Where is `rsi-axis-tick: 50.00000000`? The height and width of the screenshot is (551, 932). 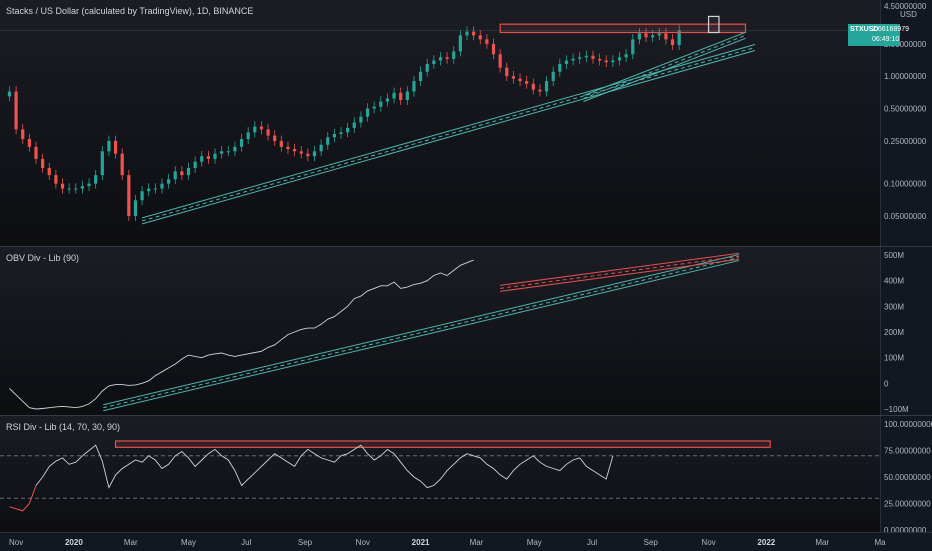 rsi-axis-tick: 50.00000000 is located at coordinates (907, 477).